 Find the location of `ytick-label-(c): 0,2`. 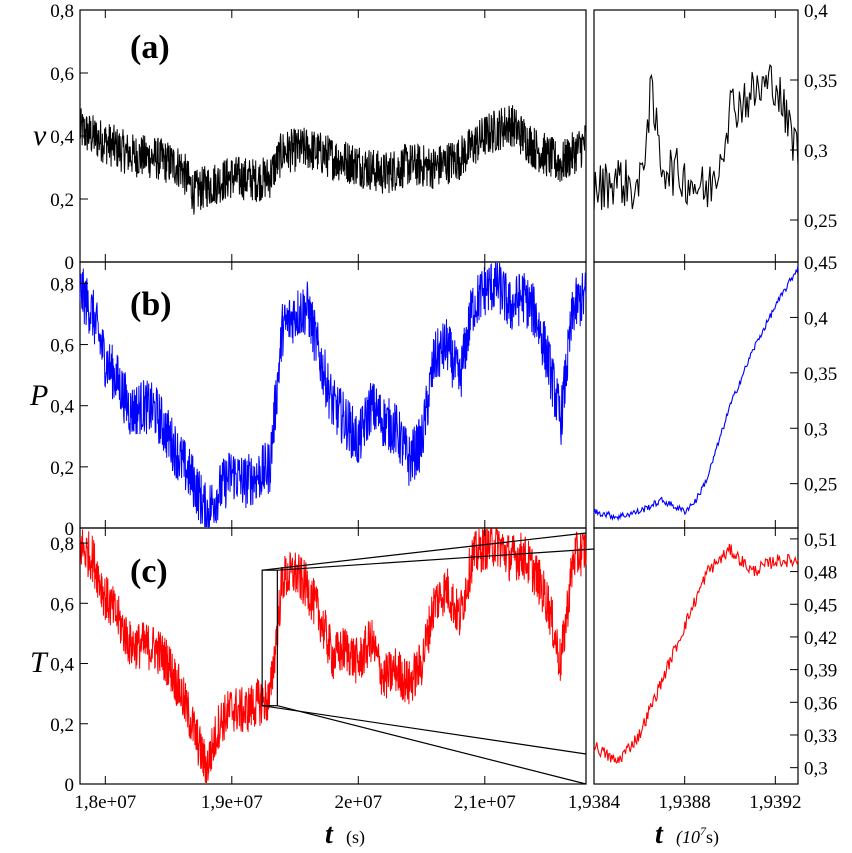

ytick-label-(c): 0,2 is located at coordinates (62, 725).